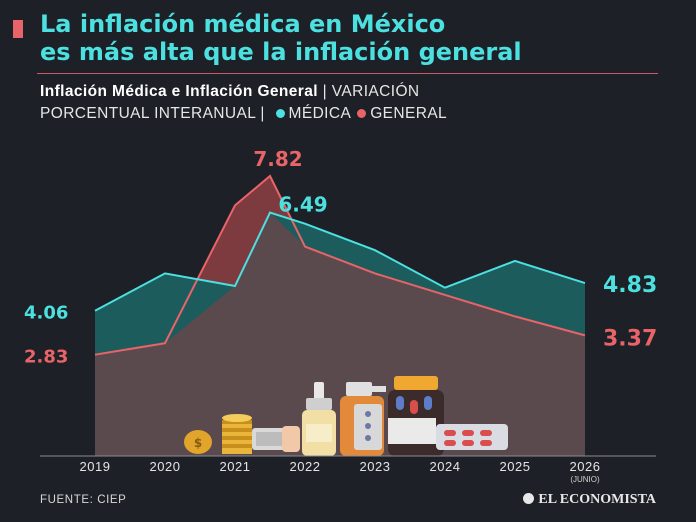 This screenshot has height=522, width=696. I want to click on bandage-icon, so click(291, 439).